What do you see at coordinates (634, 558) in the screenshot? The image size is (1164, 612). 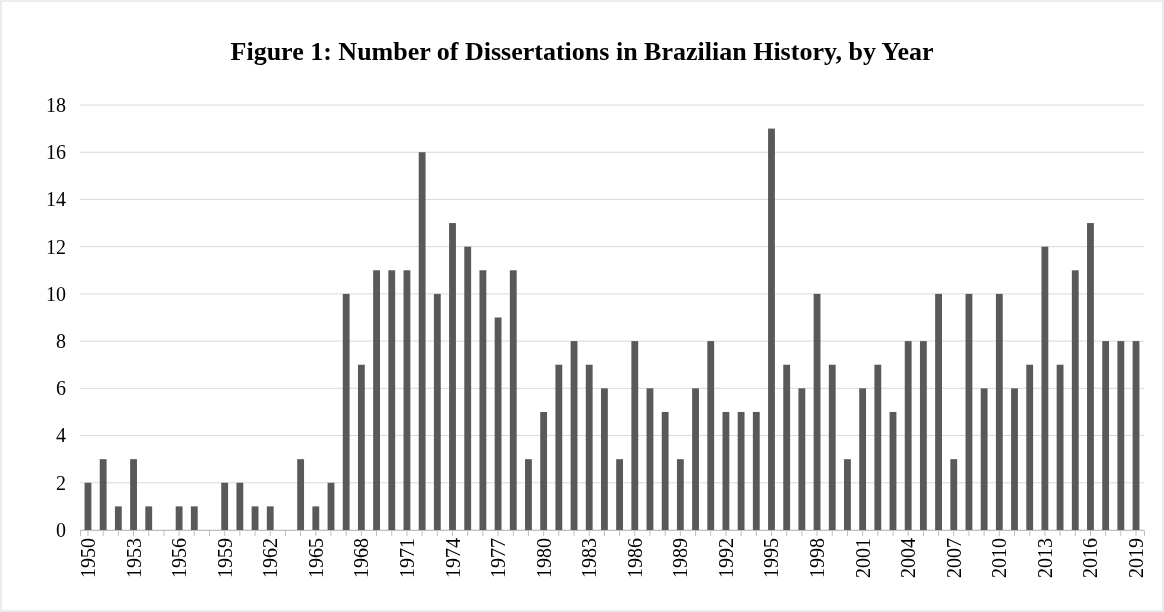 I see `x-tick-label: 1986` at bounding box center [634, 558].